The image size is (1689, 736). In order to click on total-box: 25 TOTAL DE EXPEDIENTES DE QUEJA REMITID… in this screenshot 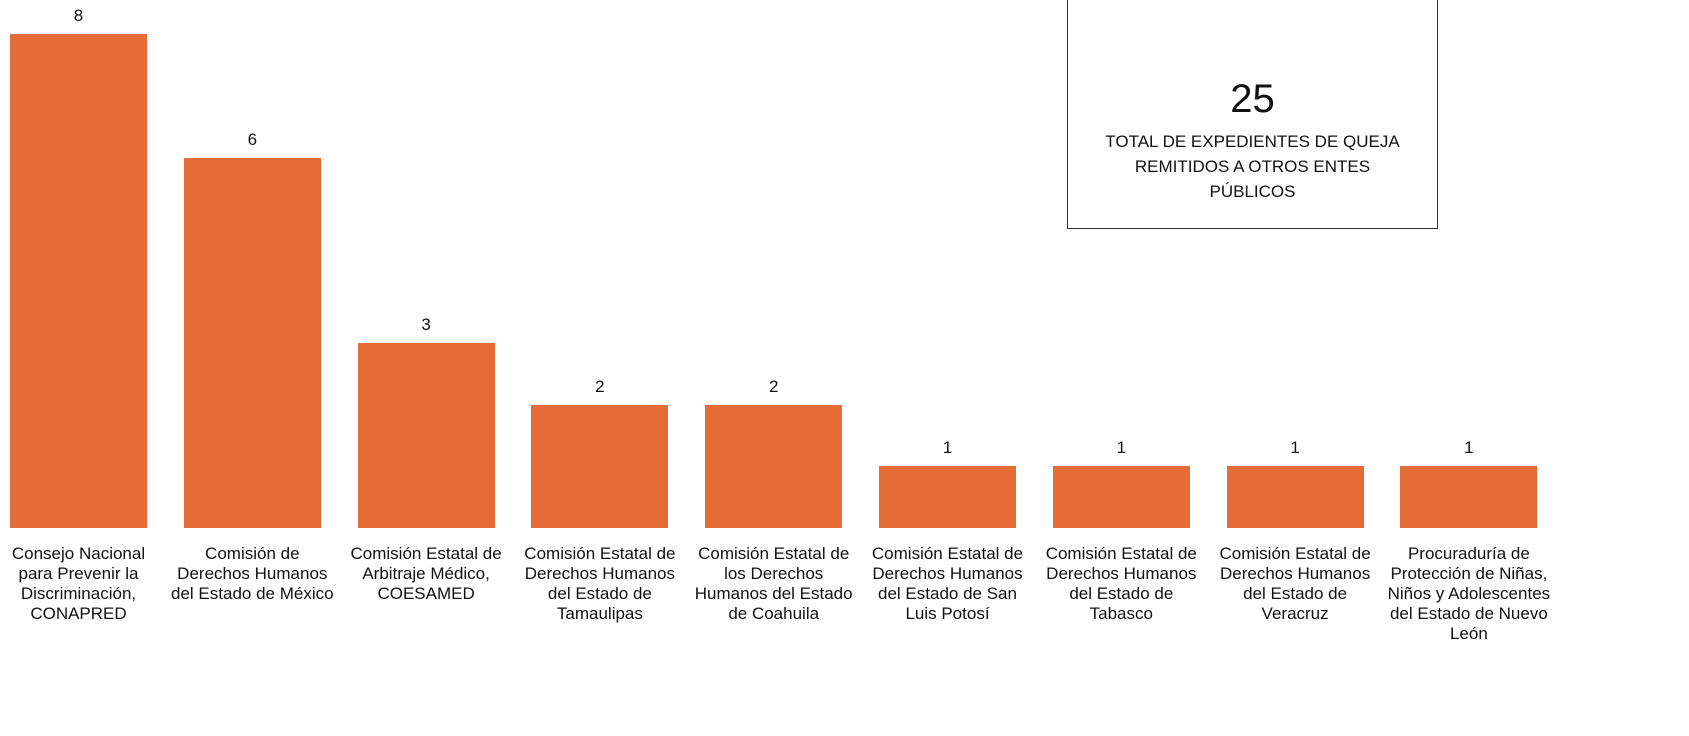, I will do `click(1252, 114)`.